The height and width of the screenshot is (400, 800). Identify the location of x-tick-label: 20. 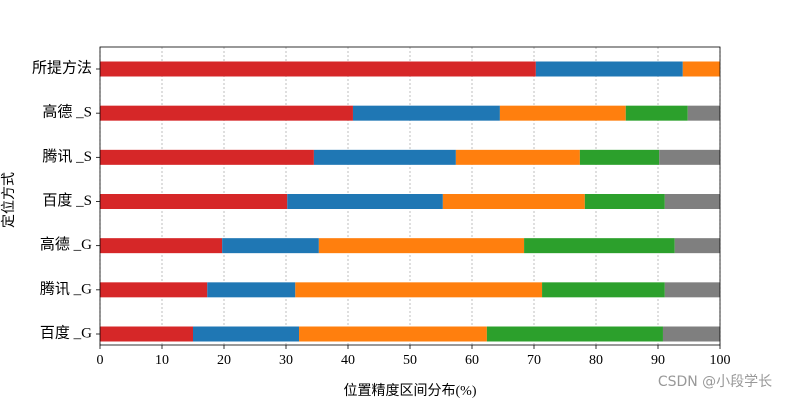
(224, 360).